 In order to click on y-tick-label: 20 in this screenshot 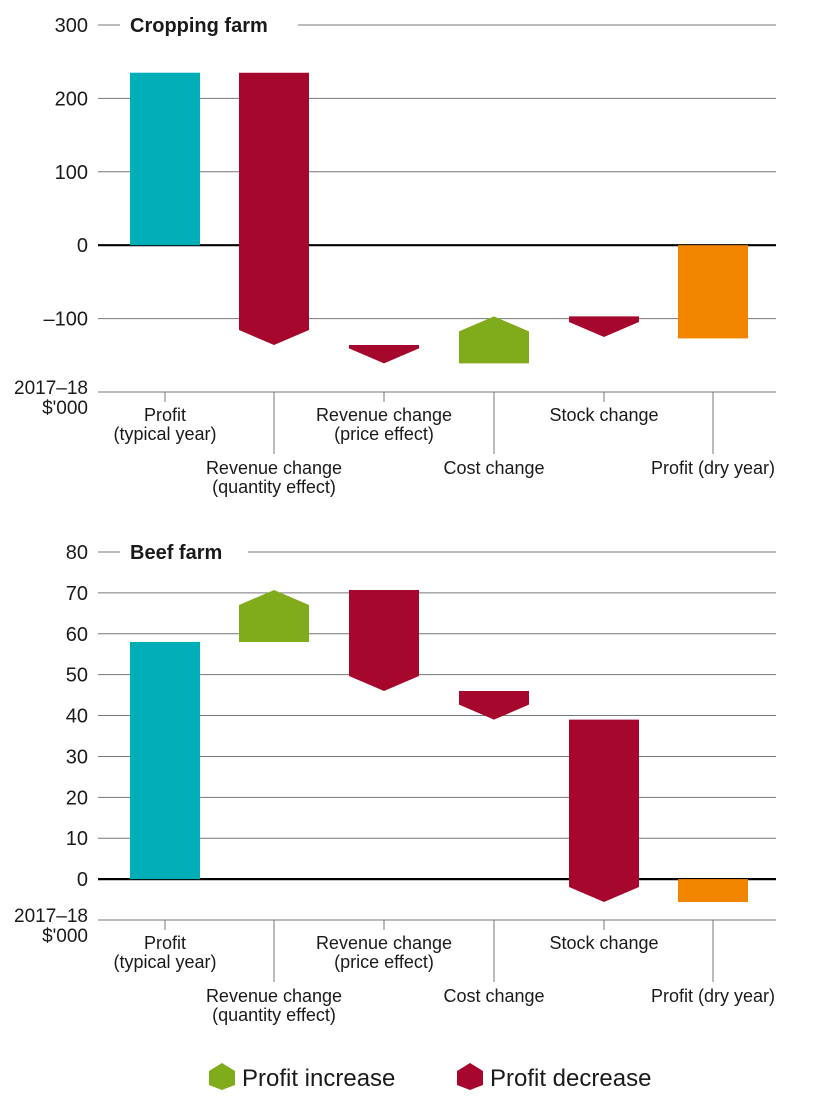, I will do `click(77, 798)`.